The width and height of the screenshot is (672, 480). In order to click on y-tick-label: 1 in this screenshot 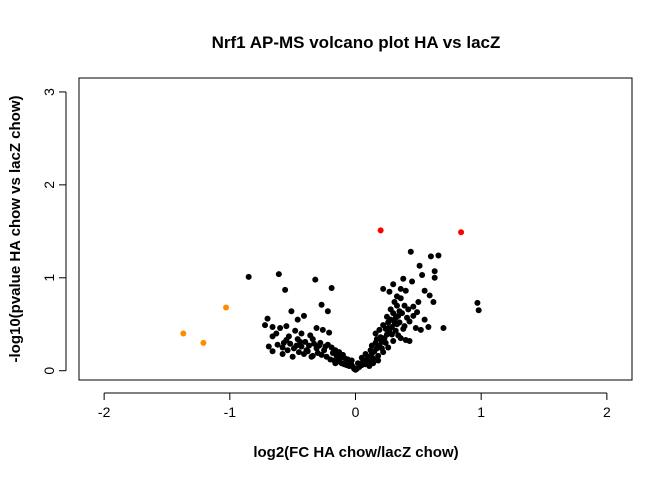, I will do `click(49, 278)`.